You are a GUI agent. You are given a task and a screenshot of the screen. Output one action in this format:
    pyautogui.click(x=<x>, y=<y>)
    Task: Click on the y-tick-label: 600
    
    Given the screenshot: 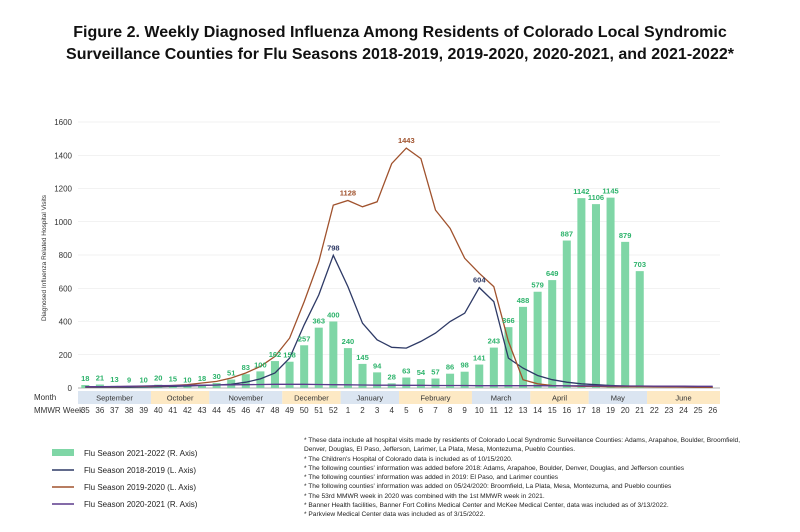 What is the action you would take?
    pyautogui.click(x=66, y=288)
    